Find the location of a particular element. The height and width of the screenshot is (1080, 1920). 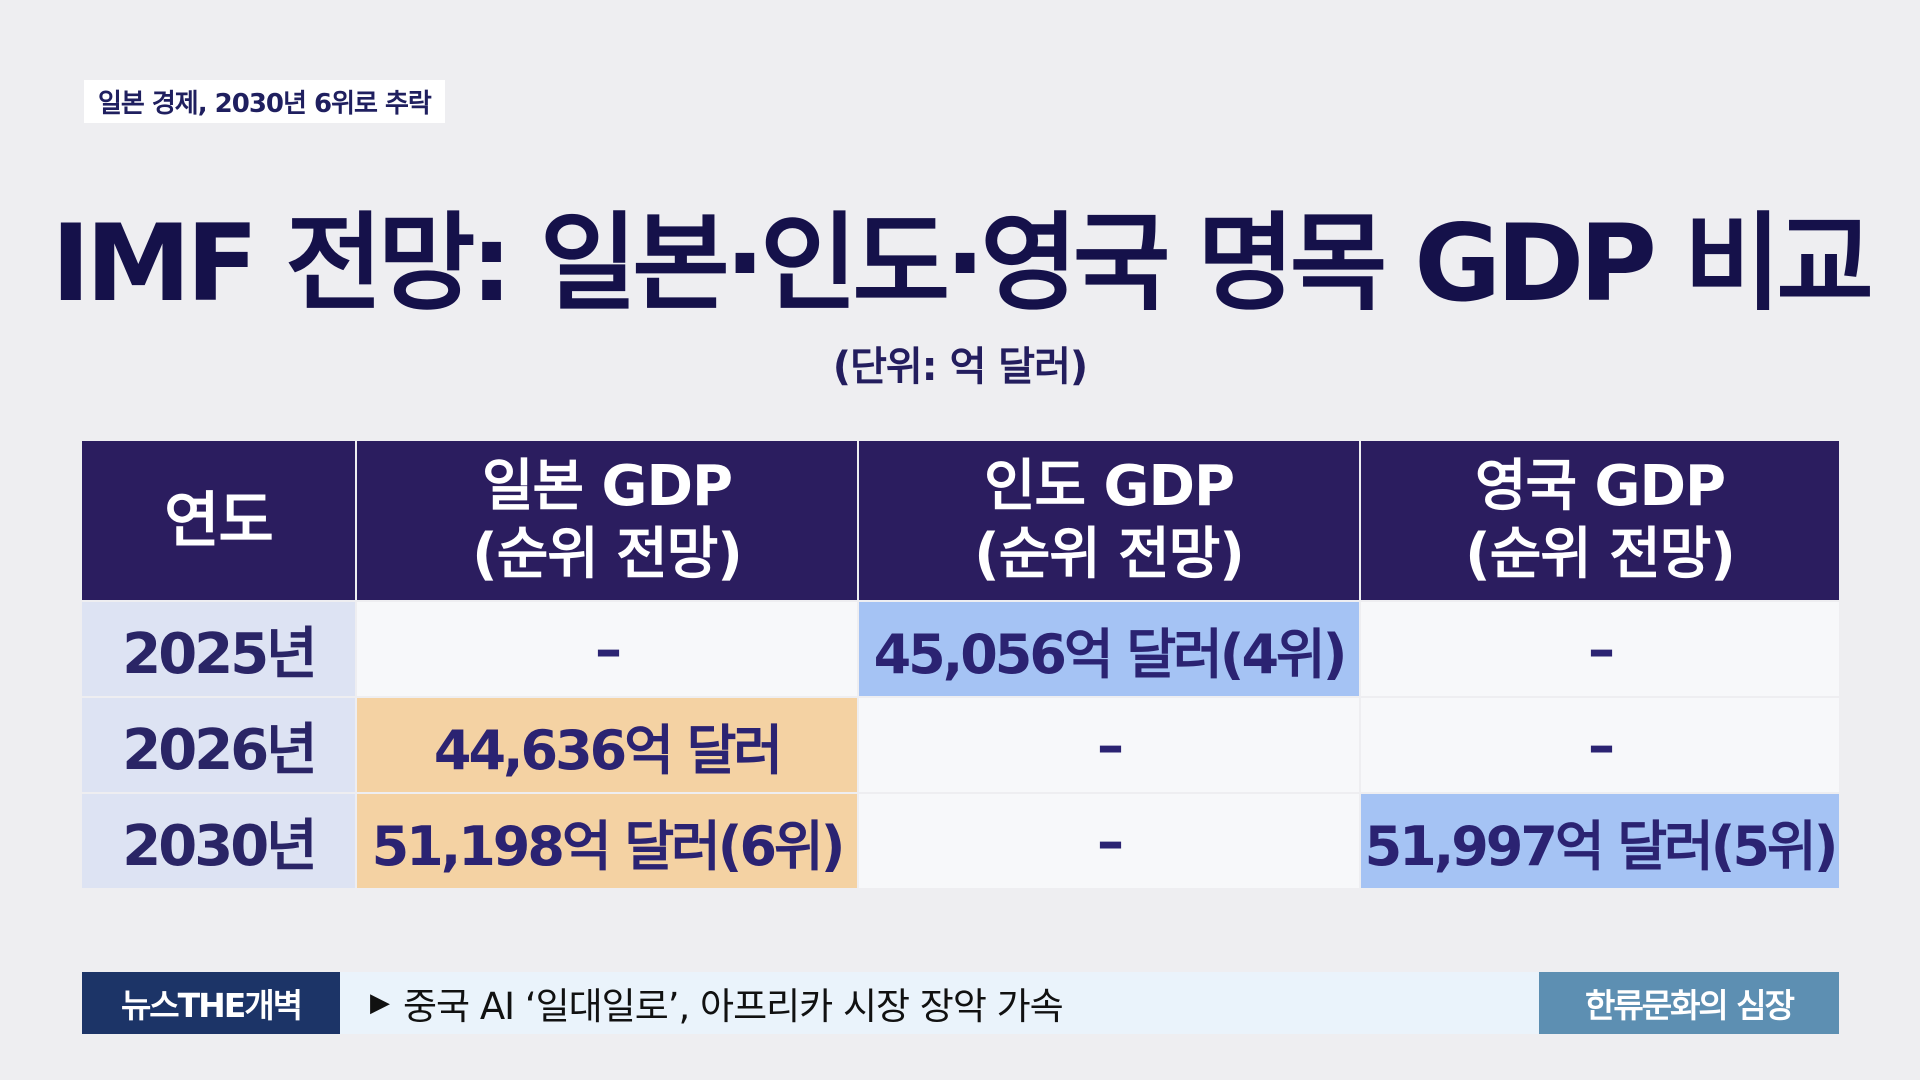

header-india: 인도 GDP (순위 전망) is located at coordinates (1109, 520).